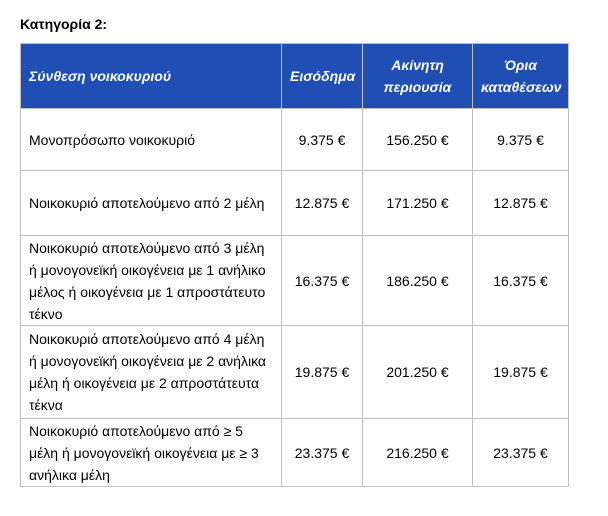 This screenshot has width=608, height=516. I want to click on header-cell: Ακίνητη περιουσία, so click(417, 76).